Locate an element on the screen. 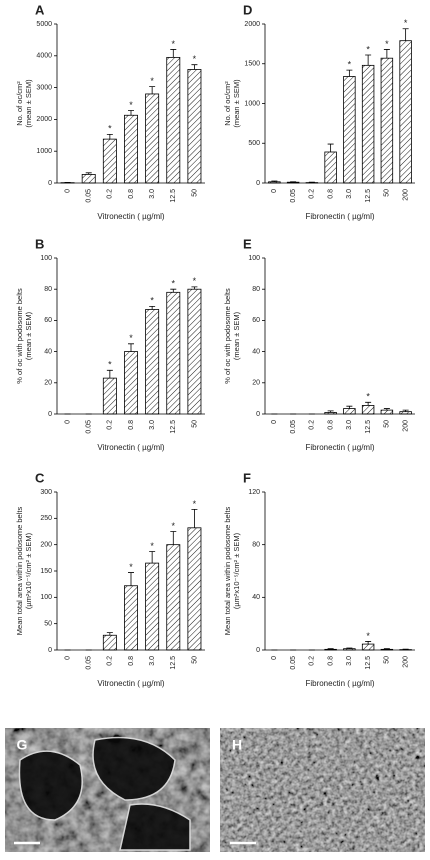 This screenshot has height=860, width=430. panel-label: C is located at coordinates (40, 477).